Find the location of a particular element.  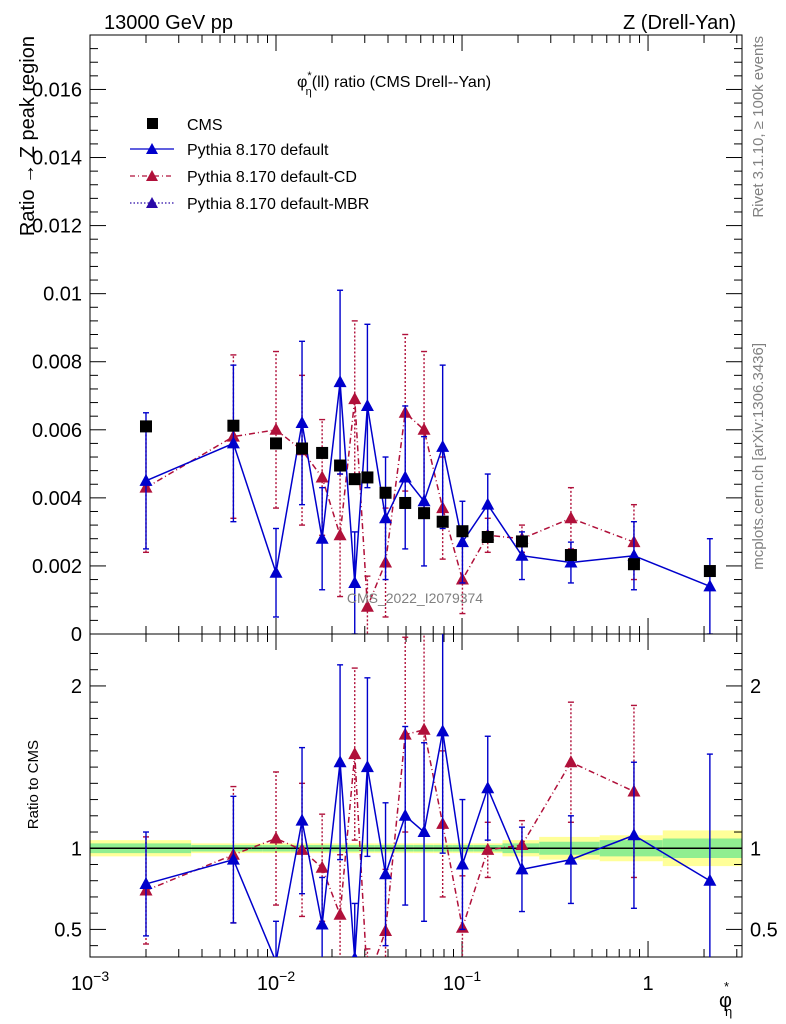

x-axis-label: φ* η is located at coordinates (725, 999).